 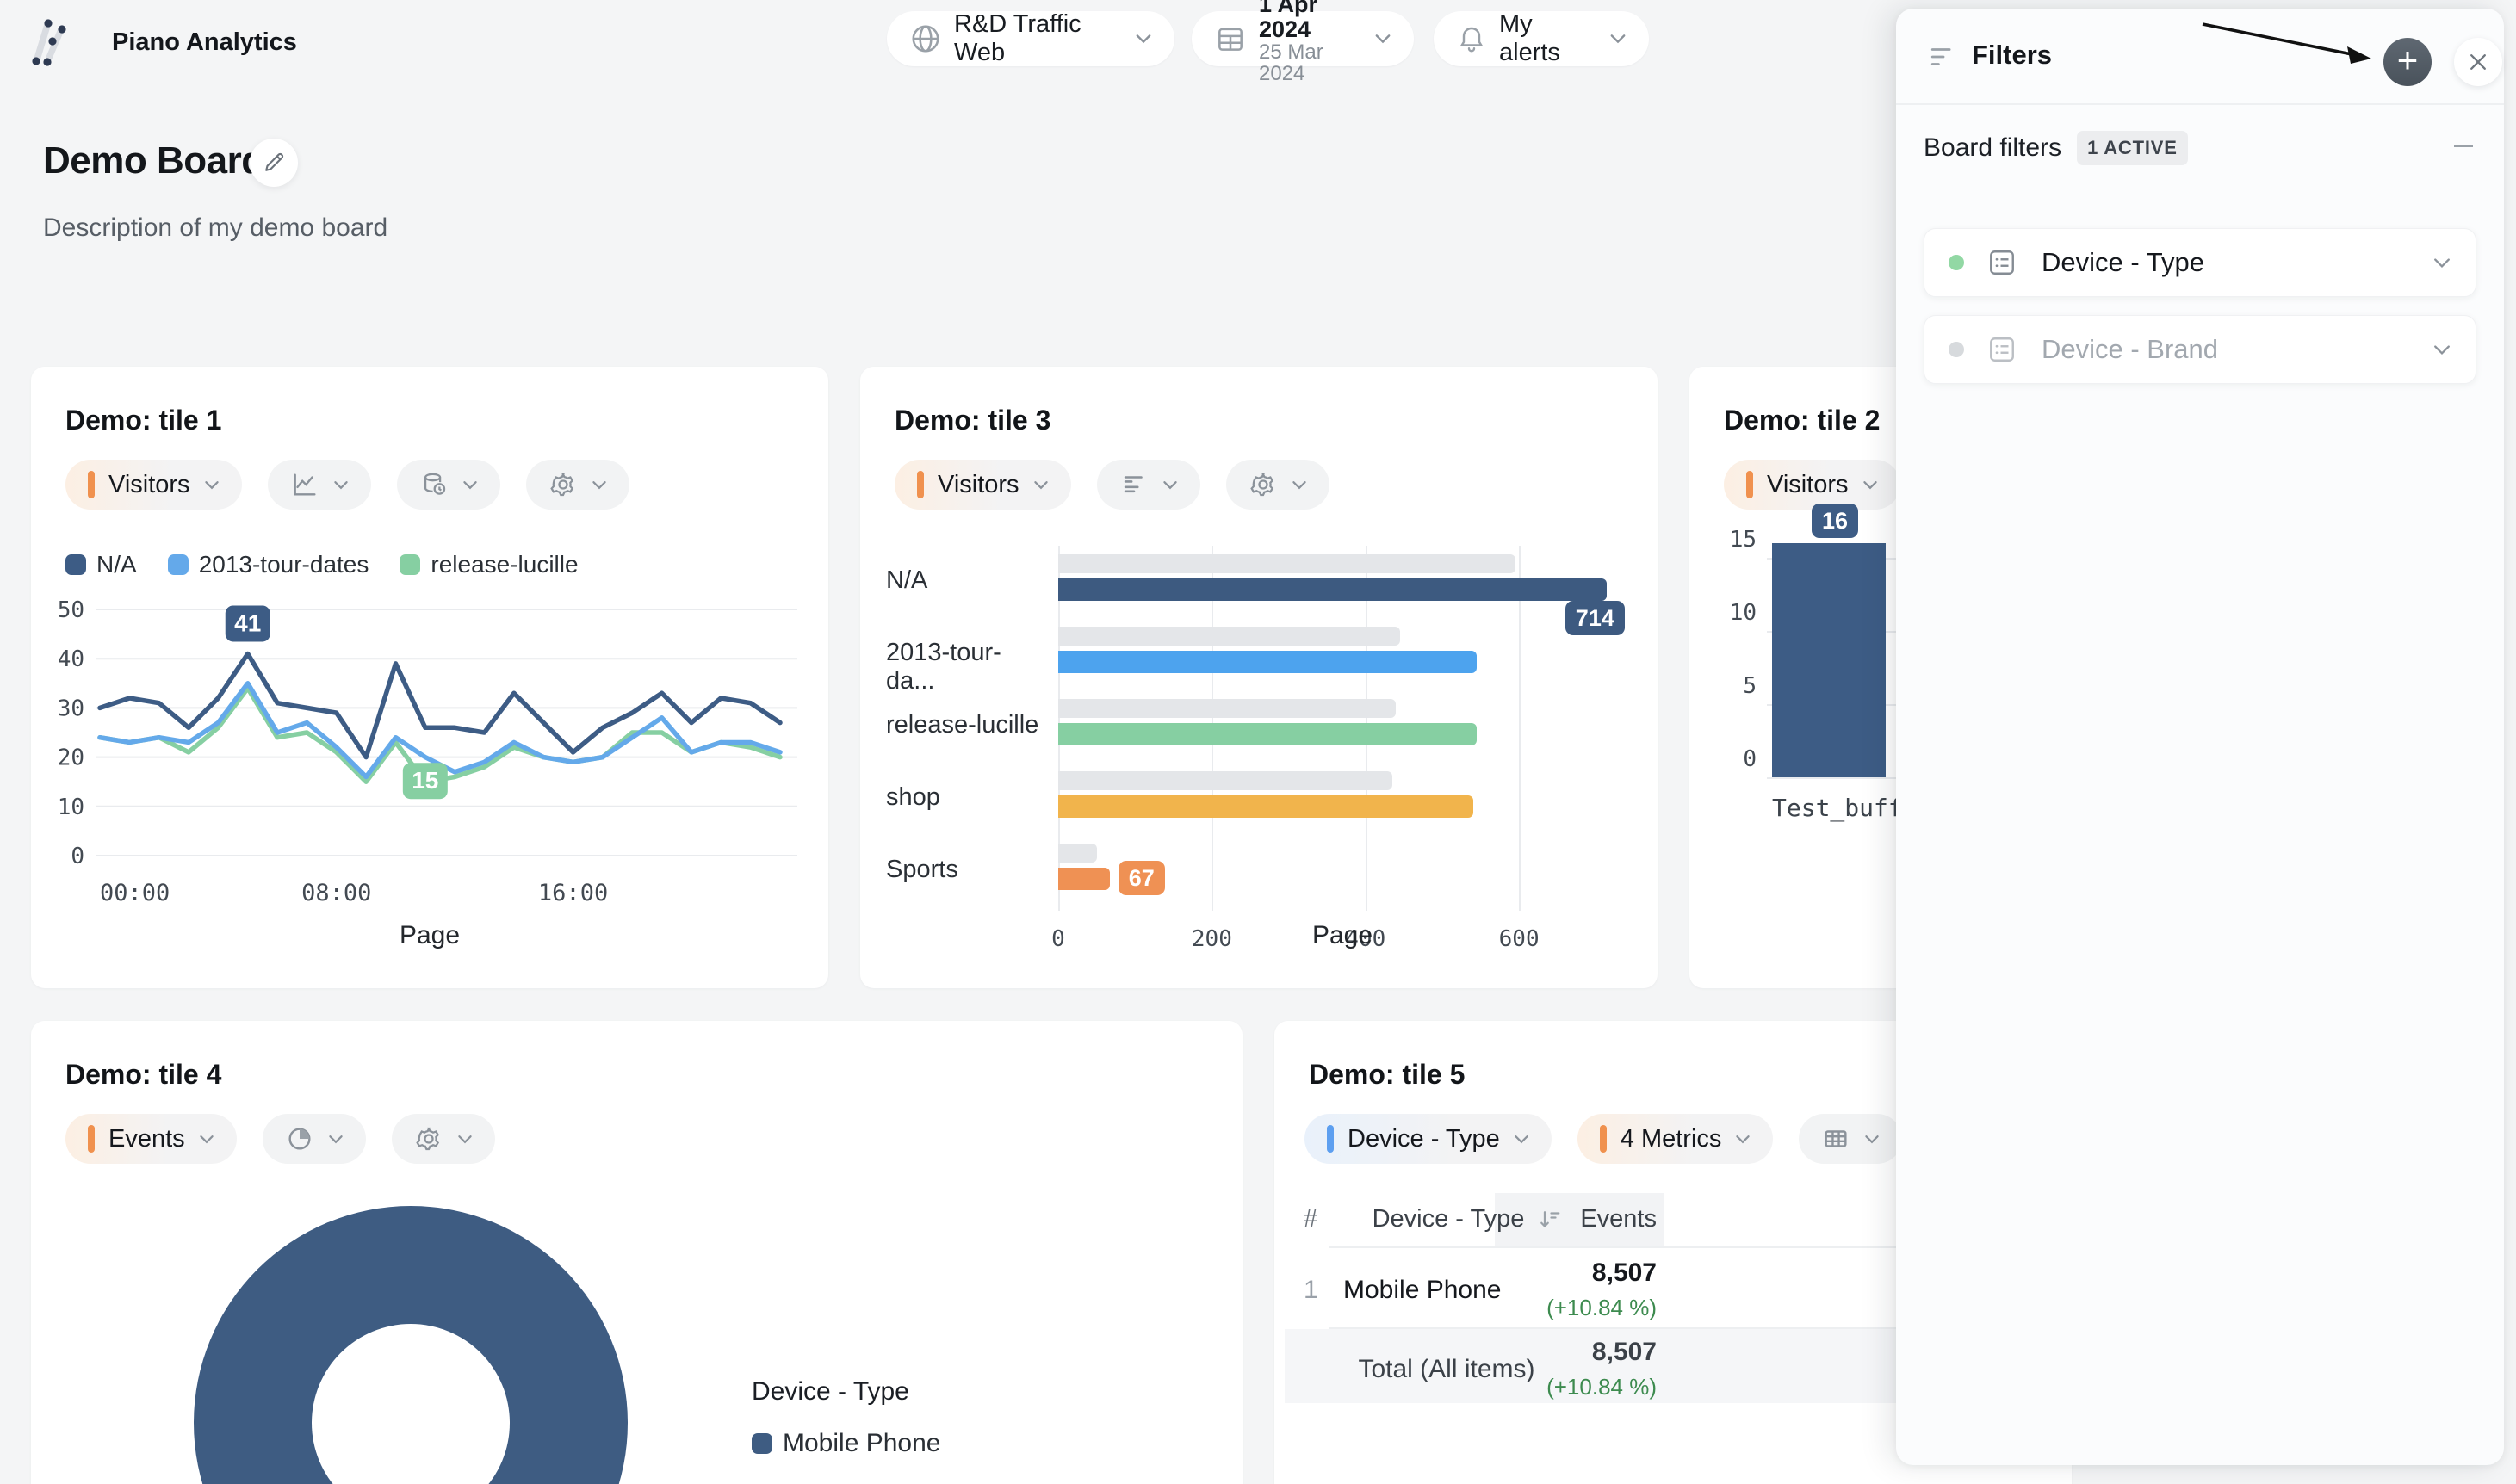 I want to click on active-filters-badge: 1 ACTIVE, so click(x=2133, y=148).